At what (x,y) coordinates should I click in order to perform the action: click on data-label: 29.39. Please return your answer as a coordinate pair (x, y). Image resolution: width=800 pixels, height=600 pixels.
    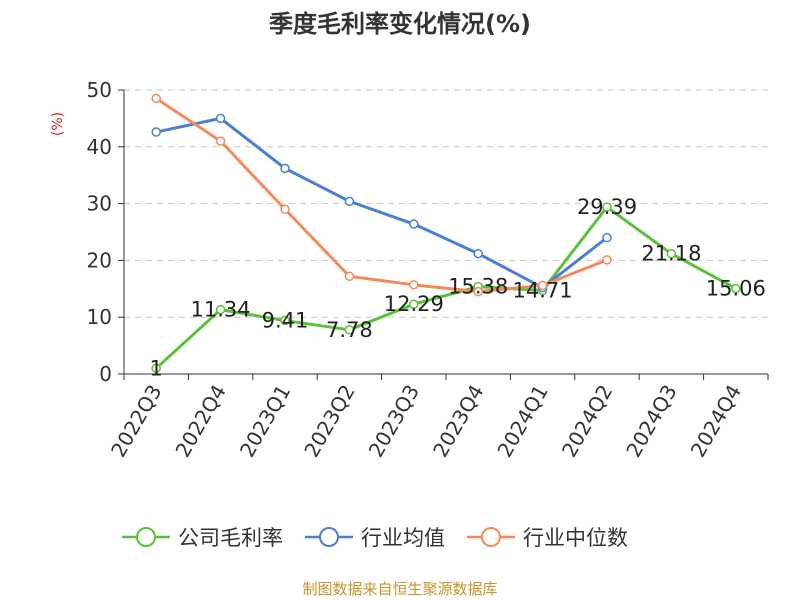
    Looking at the image, I should click on (607, 207).